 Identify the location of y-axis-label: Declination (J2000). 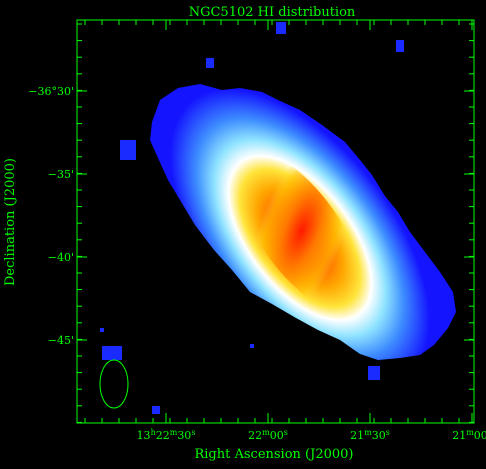
(10, 222).